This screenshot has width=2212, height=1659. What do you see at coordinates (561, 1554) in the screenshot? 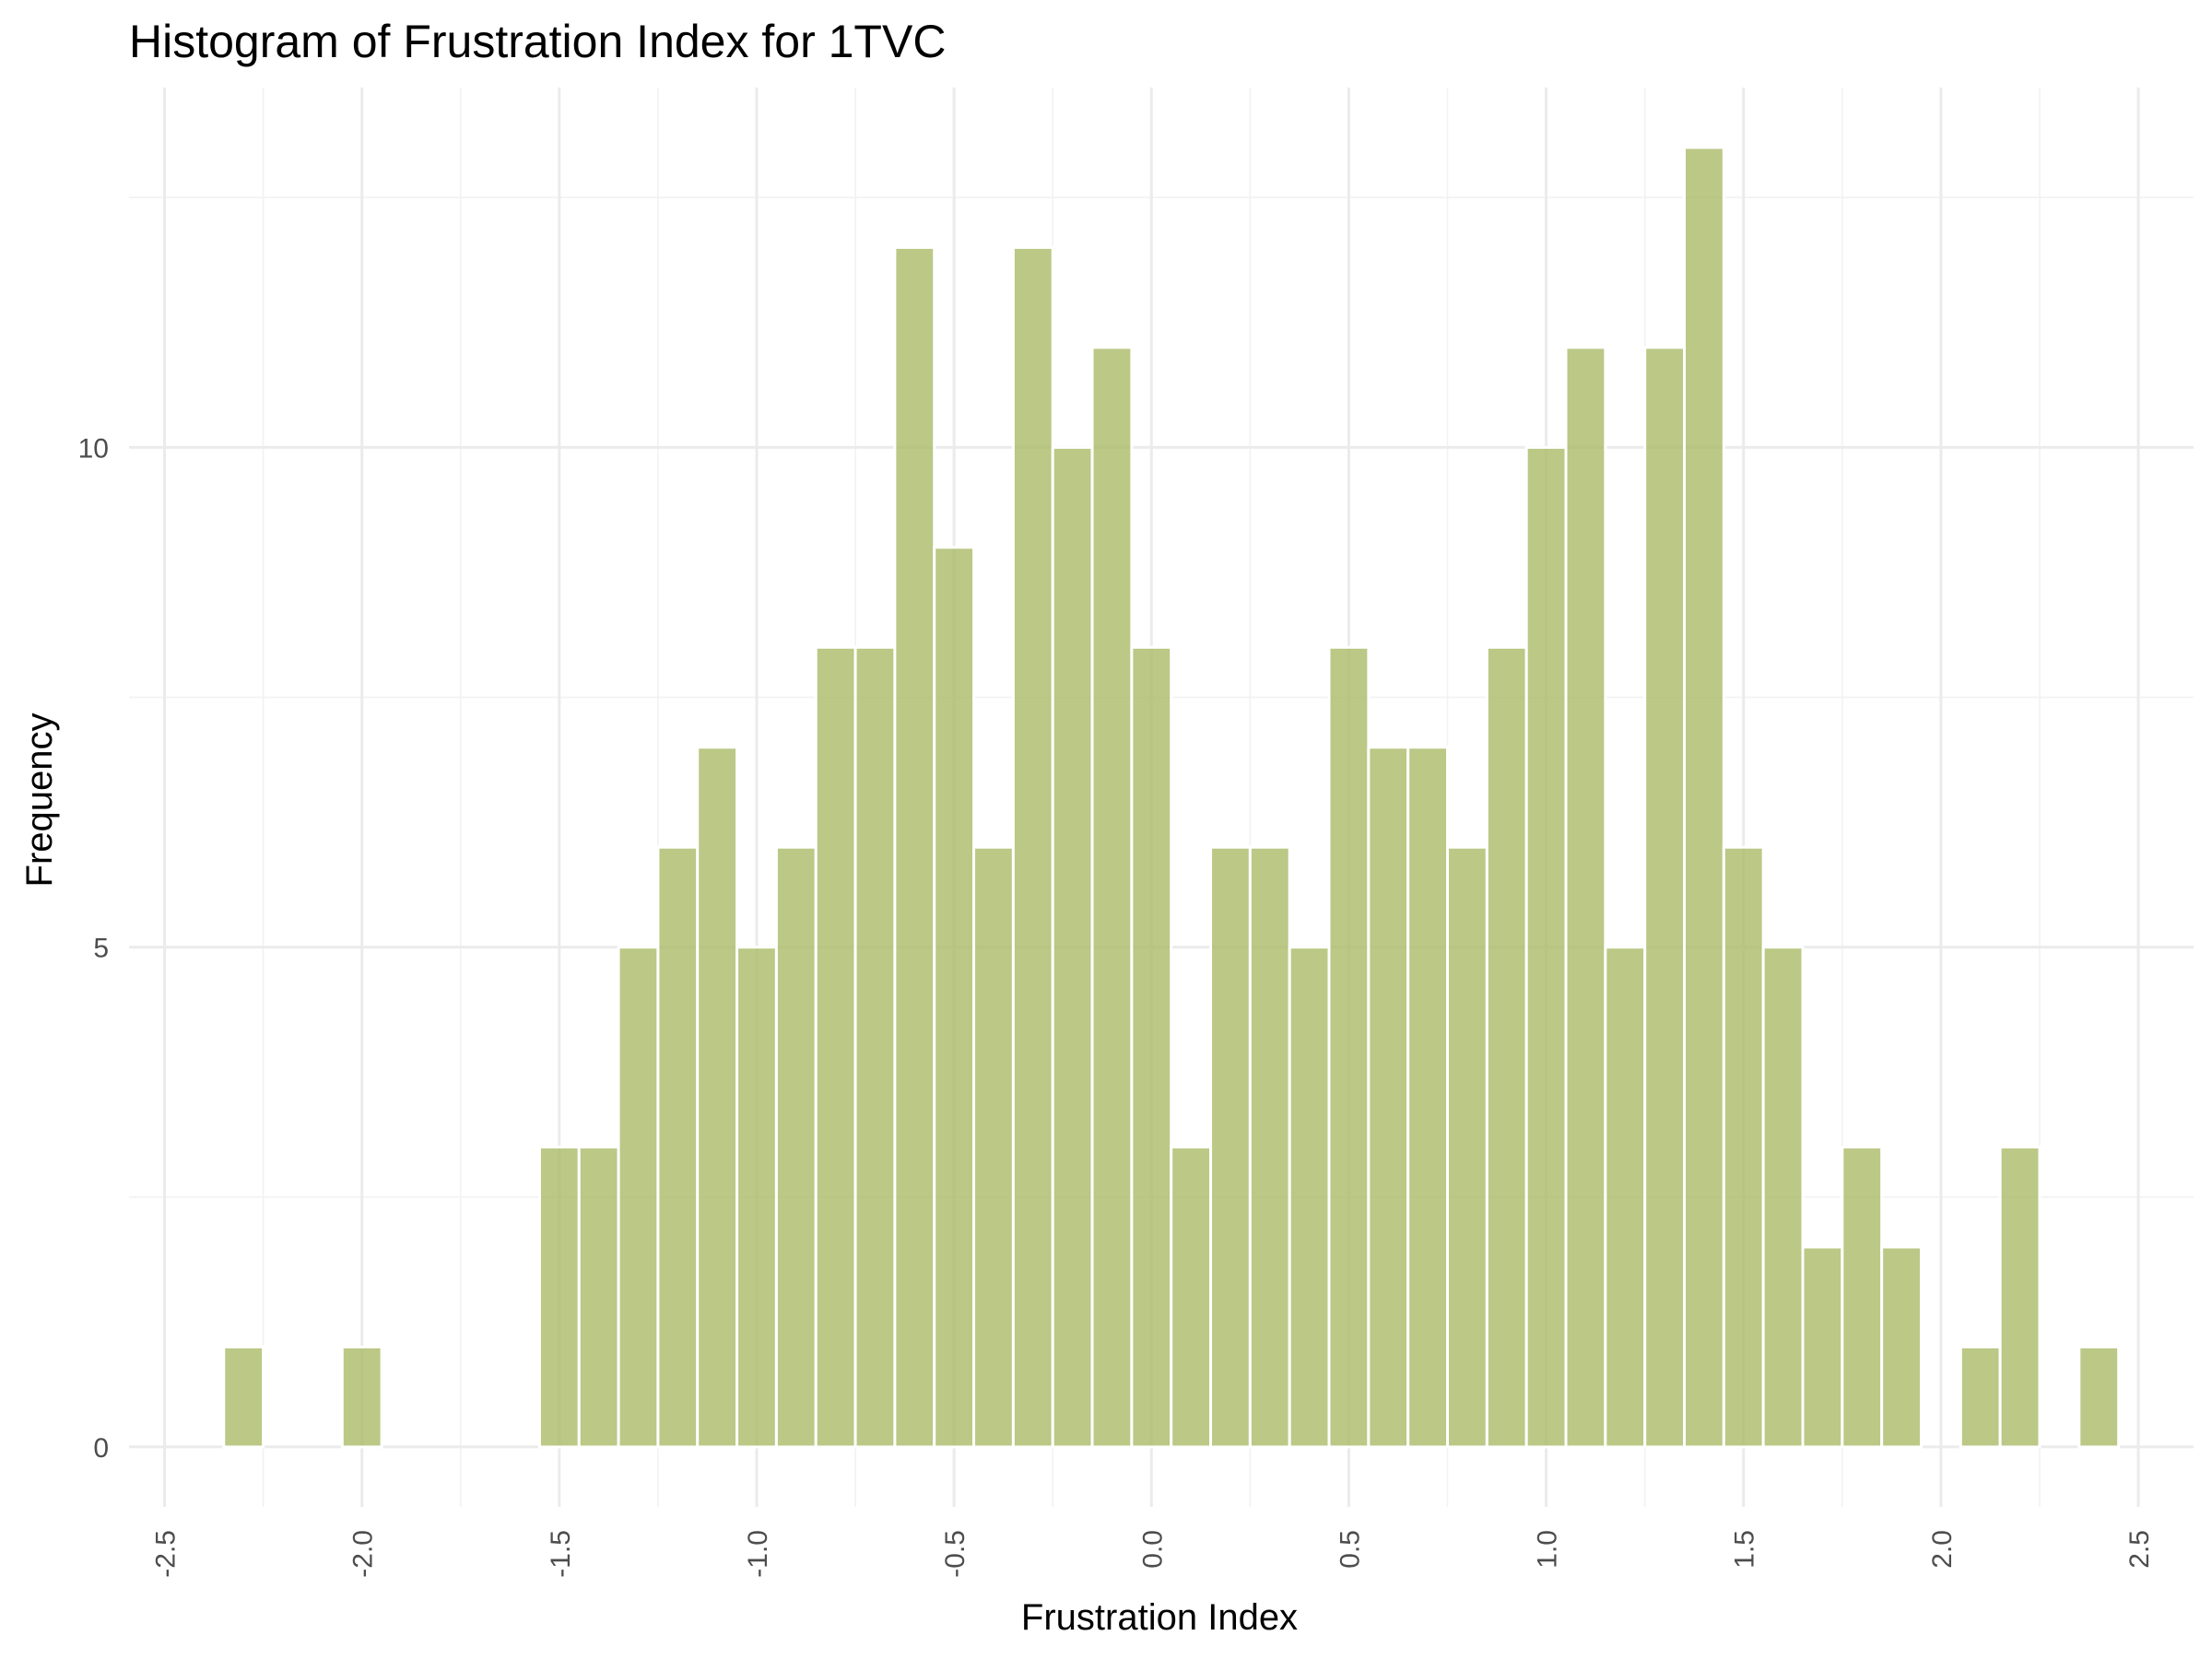
I see `x-tick-label: -1.5` at bounding box center [561, 1554].